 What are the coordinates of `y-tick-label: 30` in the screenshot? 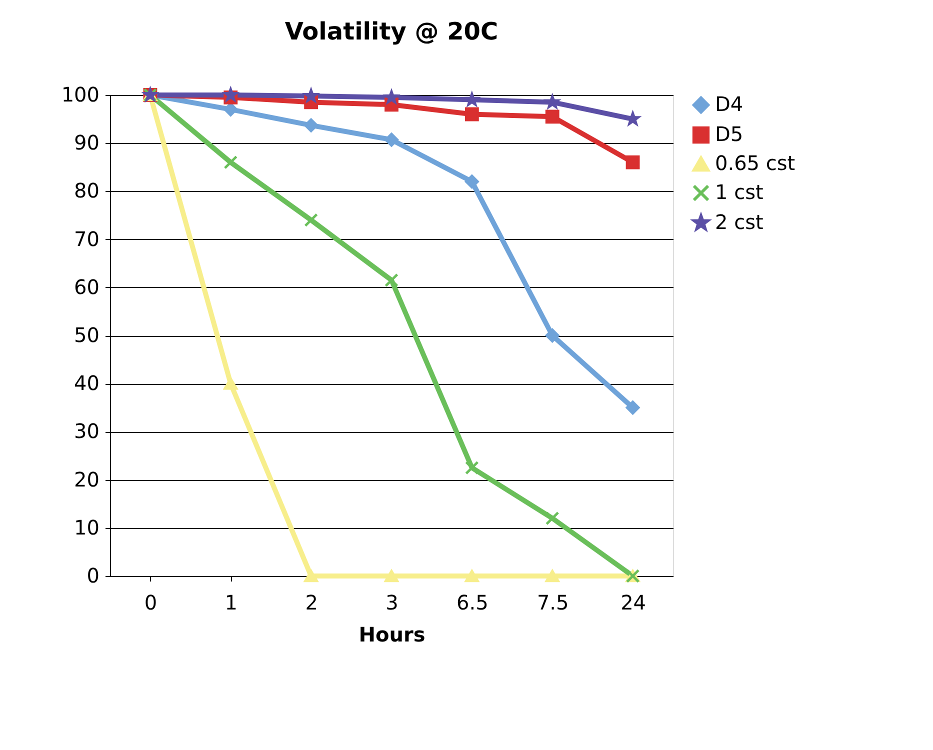 It's located at (87, 431).